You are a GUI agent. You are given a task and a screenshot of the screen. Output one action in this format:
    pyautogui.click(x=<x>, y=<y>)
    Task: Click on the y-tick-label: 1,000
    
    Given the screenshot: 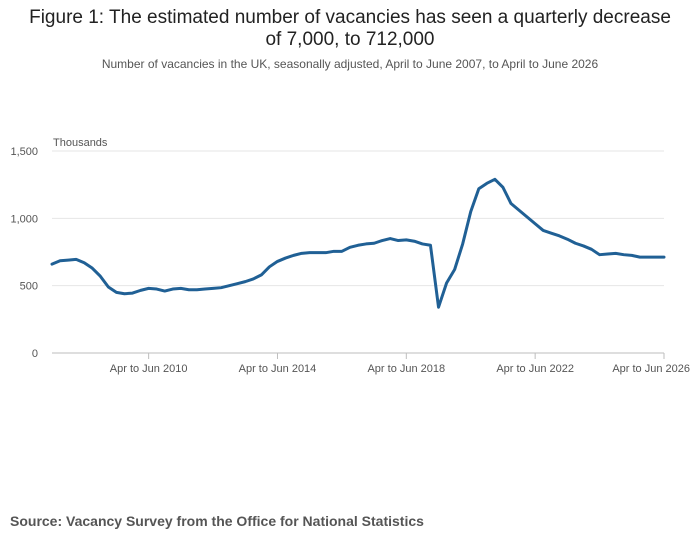 What is the action you would take?
    pyautogui.click(x=24, y=219)
    